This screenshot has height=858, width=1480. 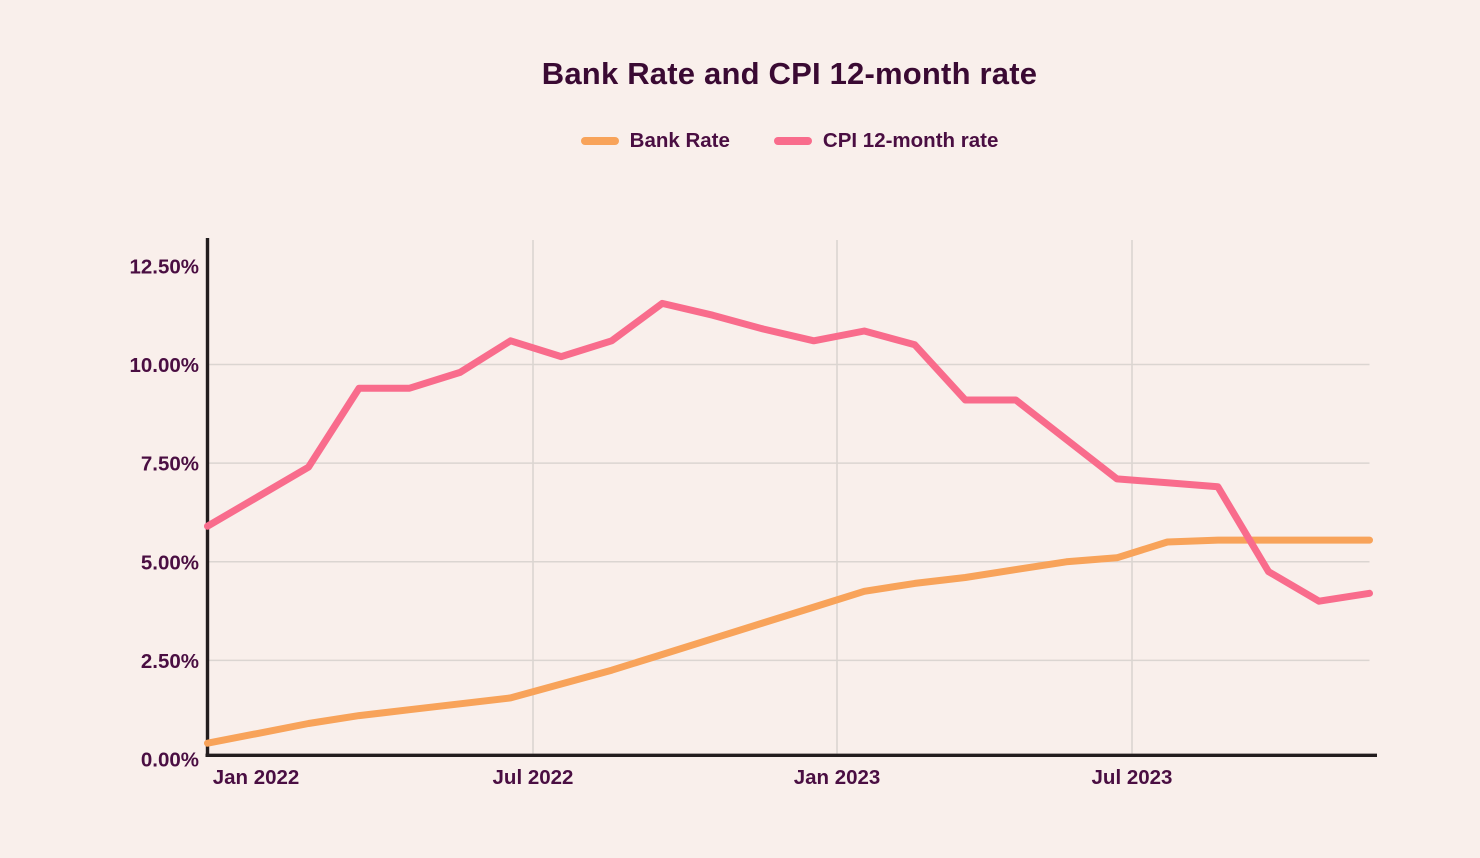 I want to click on y-tick-label: 0.00%, so click(x=170, y=760).